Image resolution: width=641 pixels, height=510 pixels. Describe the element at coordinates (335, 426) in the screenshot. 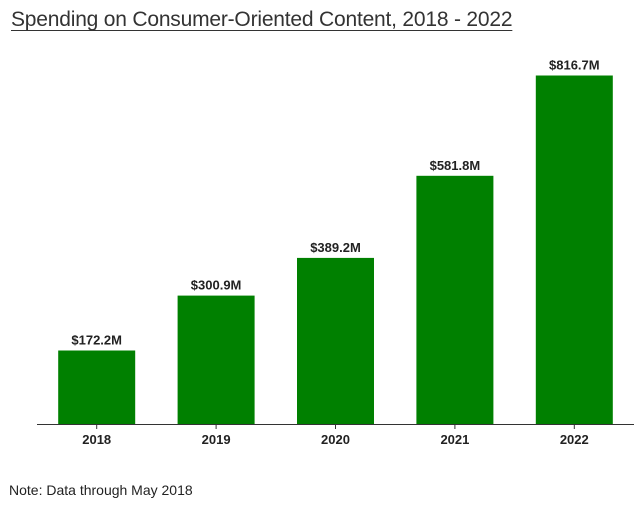

I see `x-axis-ticks-group` at that location.